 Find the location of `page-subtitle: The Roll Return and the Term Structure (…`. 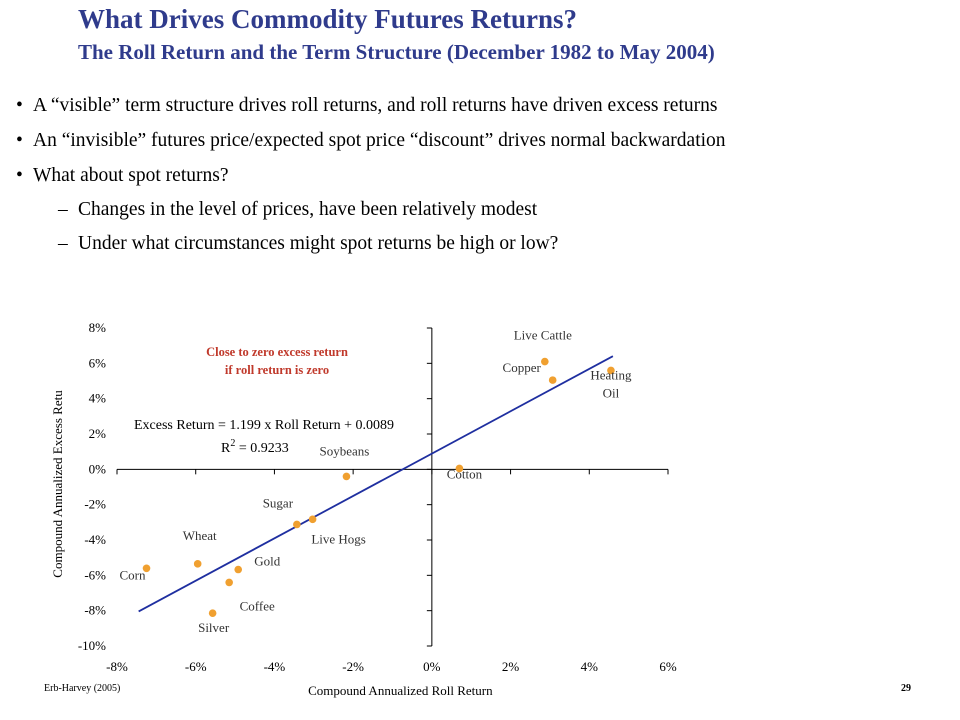

page-subtitle: The Roll Return and the Term Structure (… is located at coordinates (396, 52).